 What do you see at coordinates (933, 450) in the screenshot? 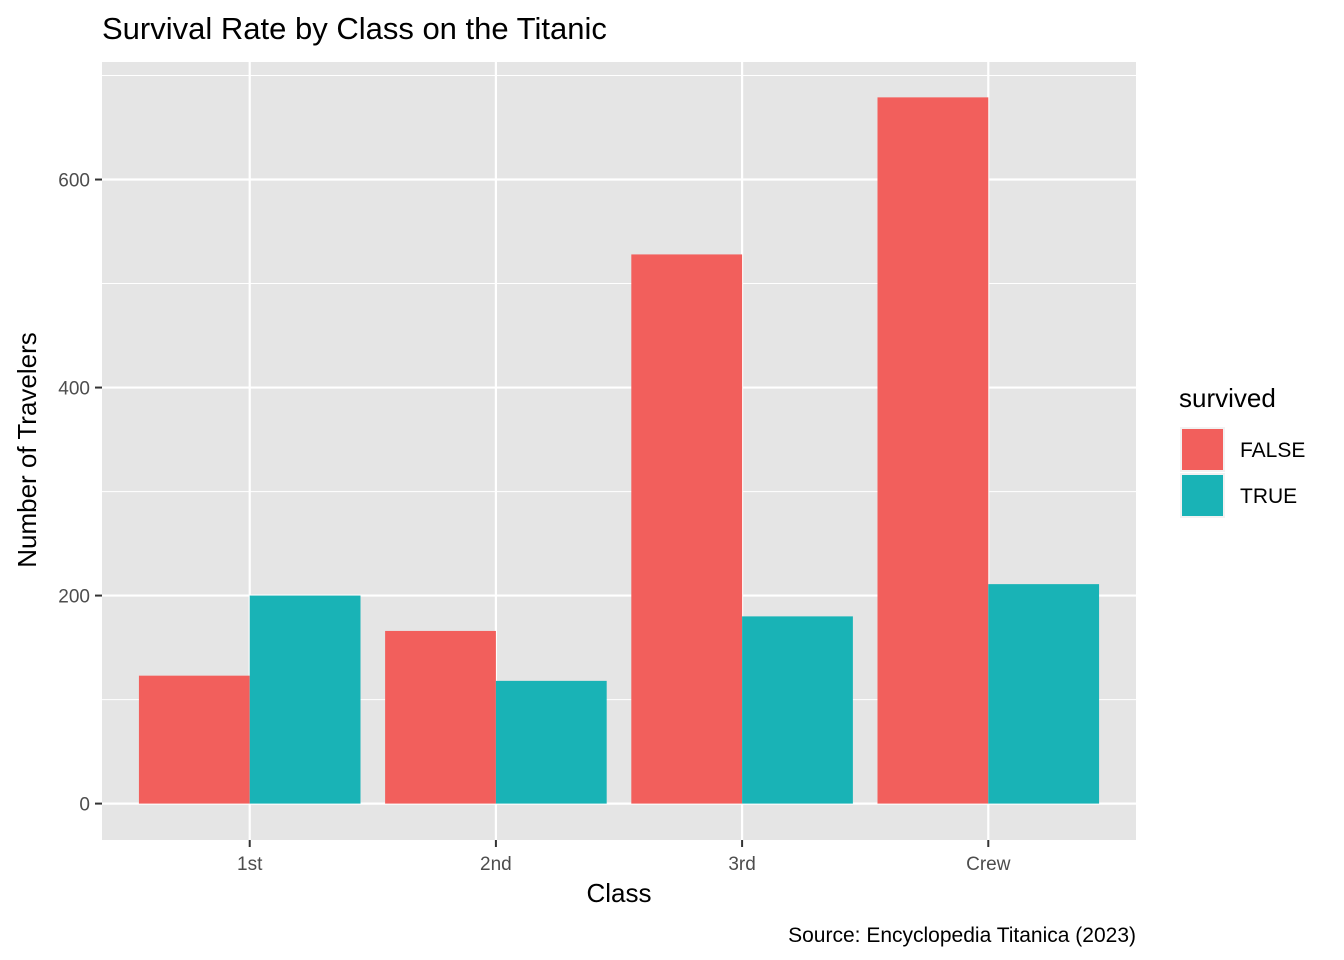
I see `bar-false-crew` at bounding box center [933, 450].